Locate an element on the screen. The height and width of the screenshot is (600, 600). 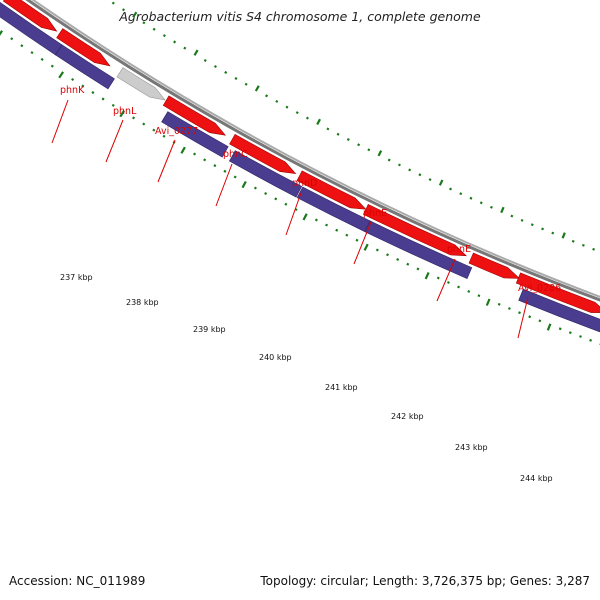
gene-label: phnD is located at coordinates (304, 183).